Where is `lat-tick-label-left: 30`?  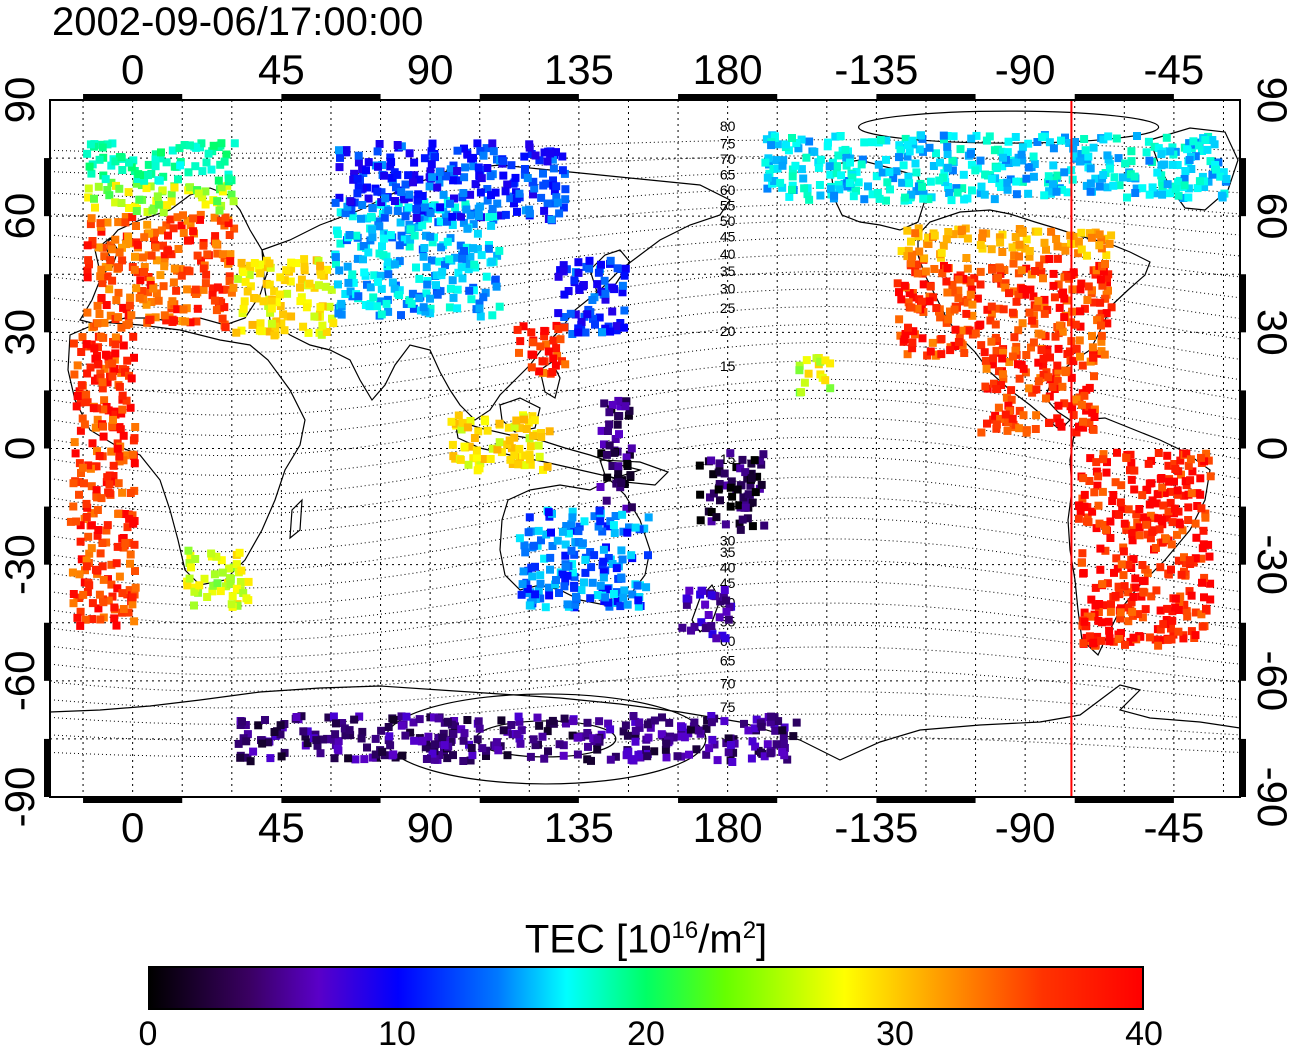 lat-tick-label-left: 30 is located at coordinates (21, 332).